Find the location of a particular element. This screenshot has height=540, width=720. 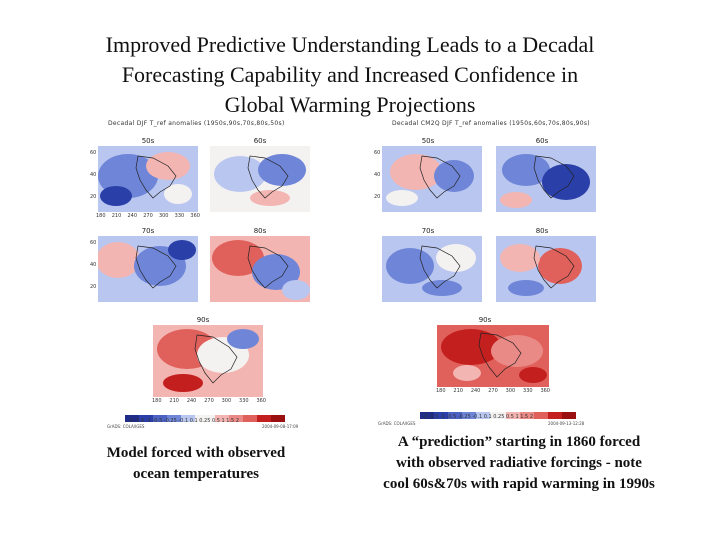

right-caption-line-3: cool 60s&70s with rapid warming in 1990s is located at coordinates (519, 484).